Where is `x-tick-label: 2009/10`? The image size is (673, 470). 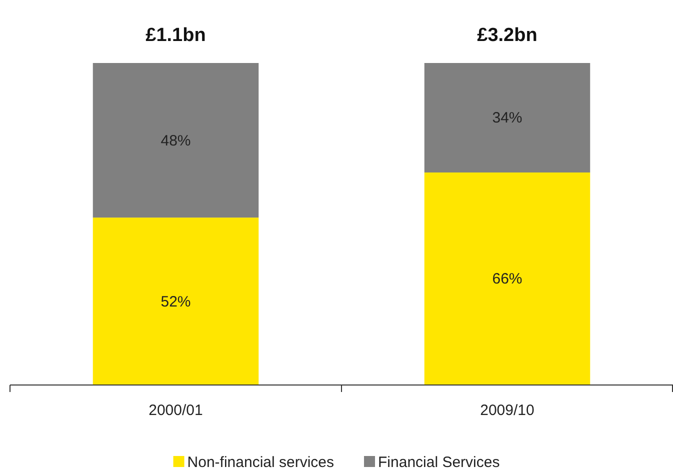 x-tick-label: 2009/10 is located at coordinates (507, 410).